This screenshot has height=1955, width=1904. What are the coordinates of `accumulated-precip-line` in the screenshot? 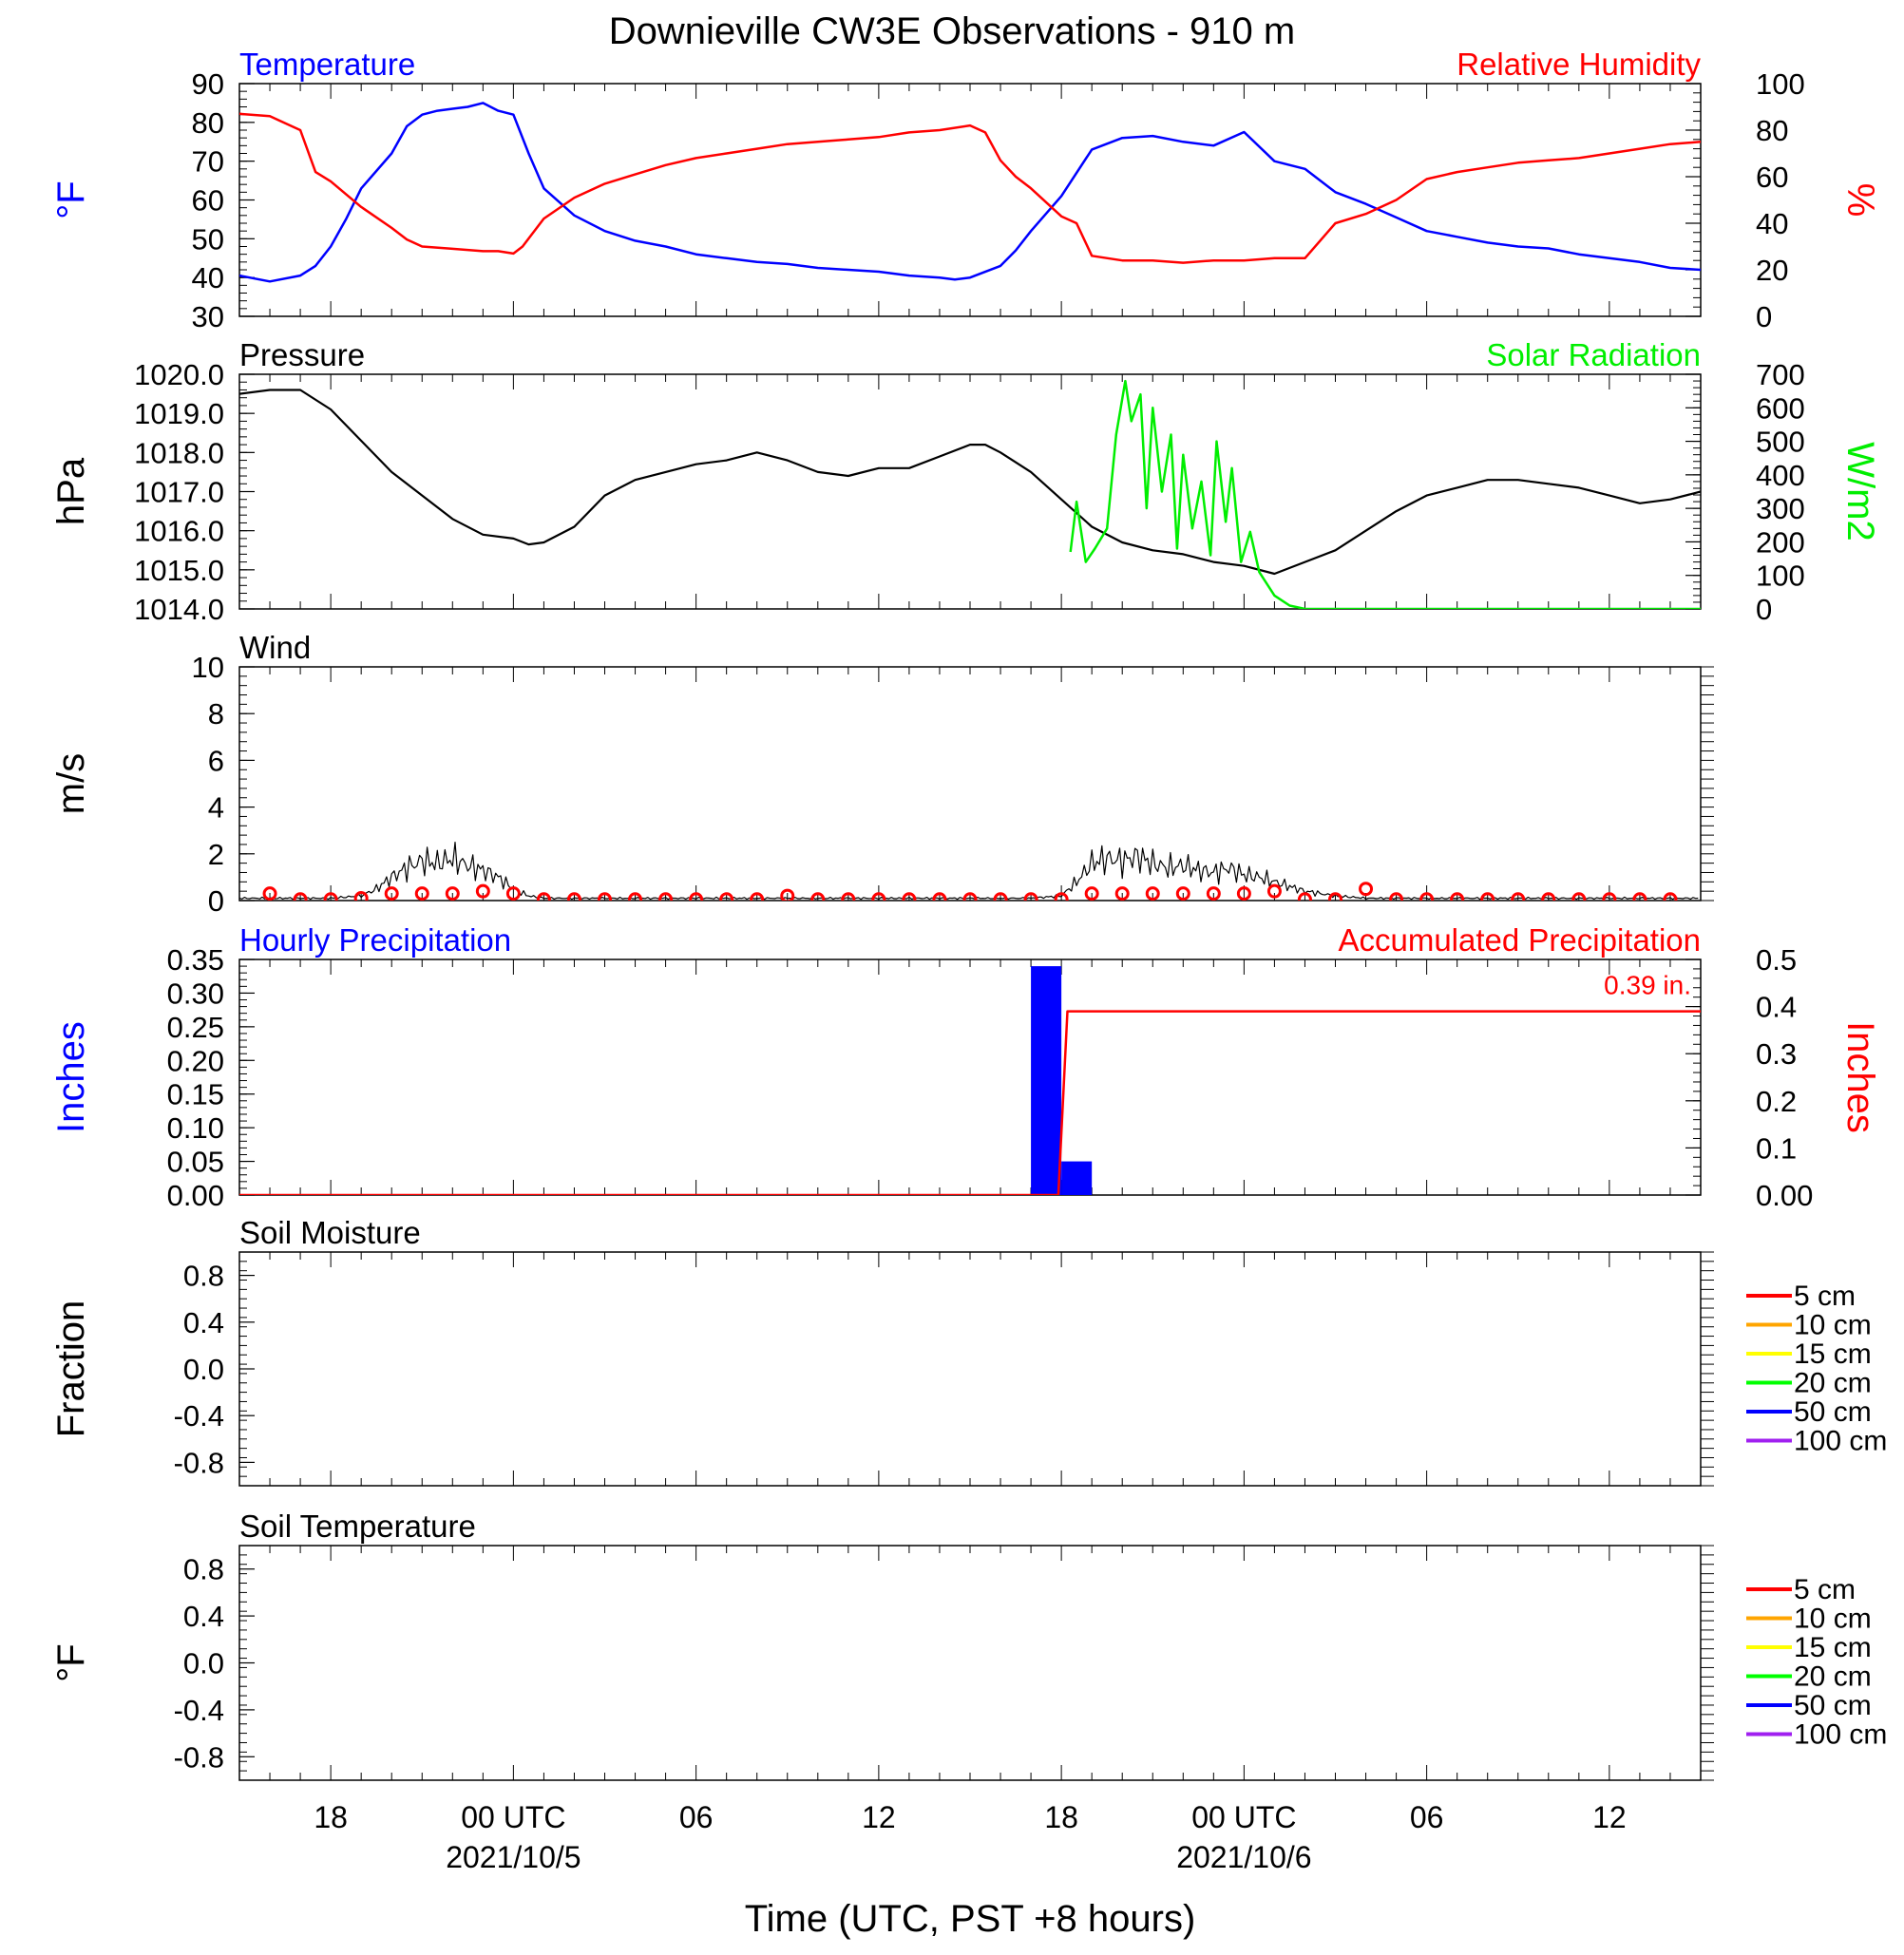 It's located at (970, 1102).